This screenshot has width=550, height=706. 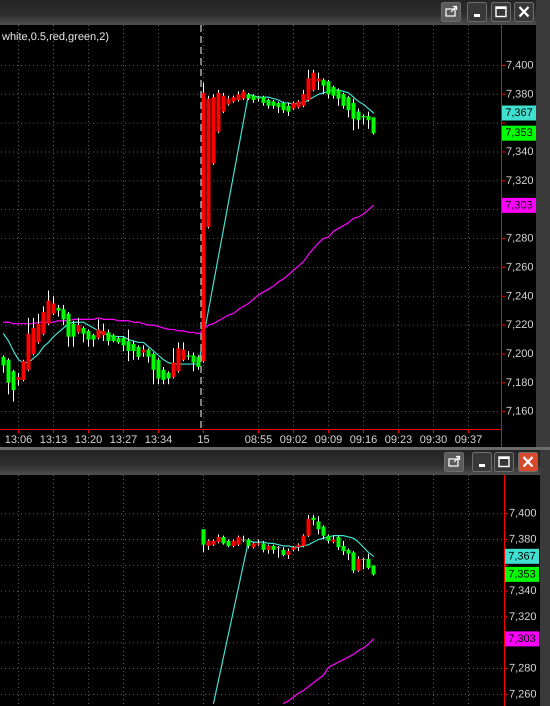 What do you see at coordinates (328, 440) in the screenshot?
I see `x-tick-label: 09:09` at bounding box center [328, 440].